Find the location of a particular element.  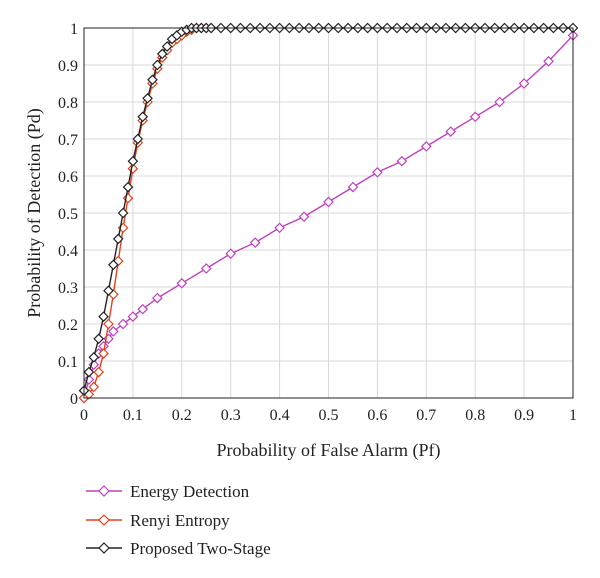

y-axis-label: Probability of Detection (Pd) is located at coordinates (34, 212).